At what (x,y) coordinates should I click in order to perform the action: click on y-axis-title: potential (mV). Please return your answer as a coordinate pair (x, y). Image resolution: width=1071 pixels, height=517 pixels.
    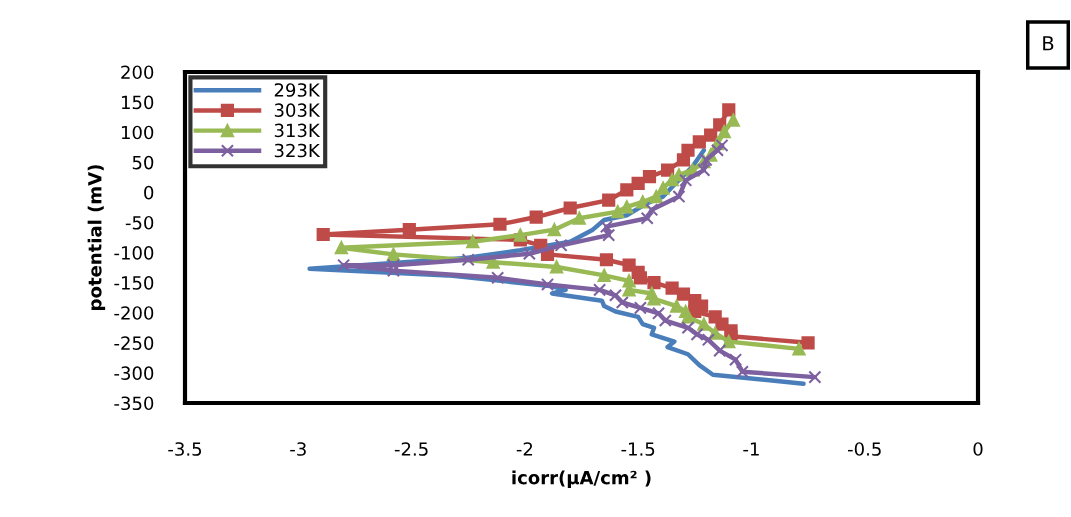
    Looking at the image, I should click on (96, 237).